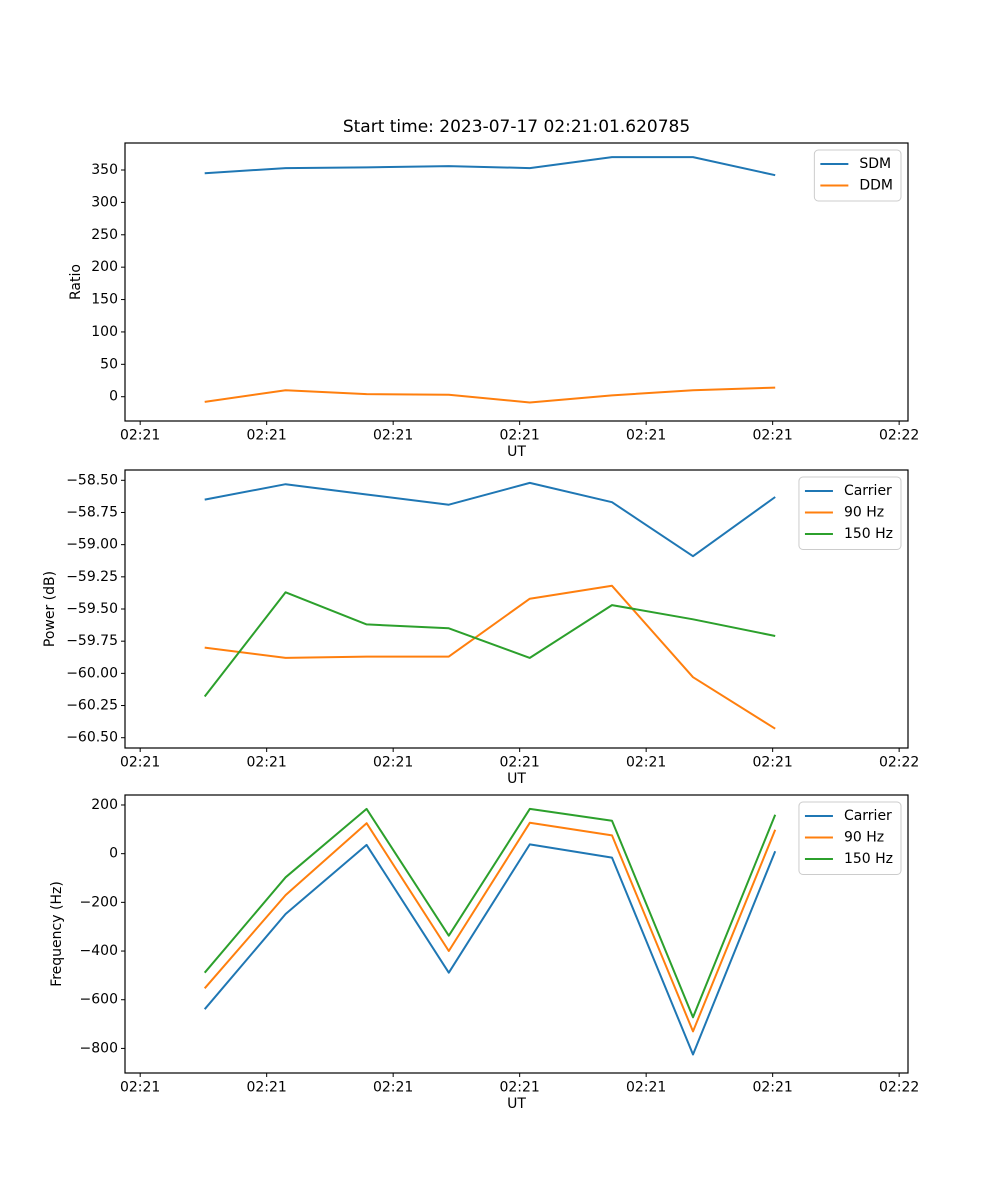  Describe the element at coordinates (99, 1000) in the screenshot. I see `y-tick-label: −600` at that location.